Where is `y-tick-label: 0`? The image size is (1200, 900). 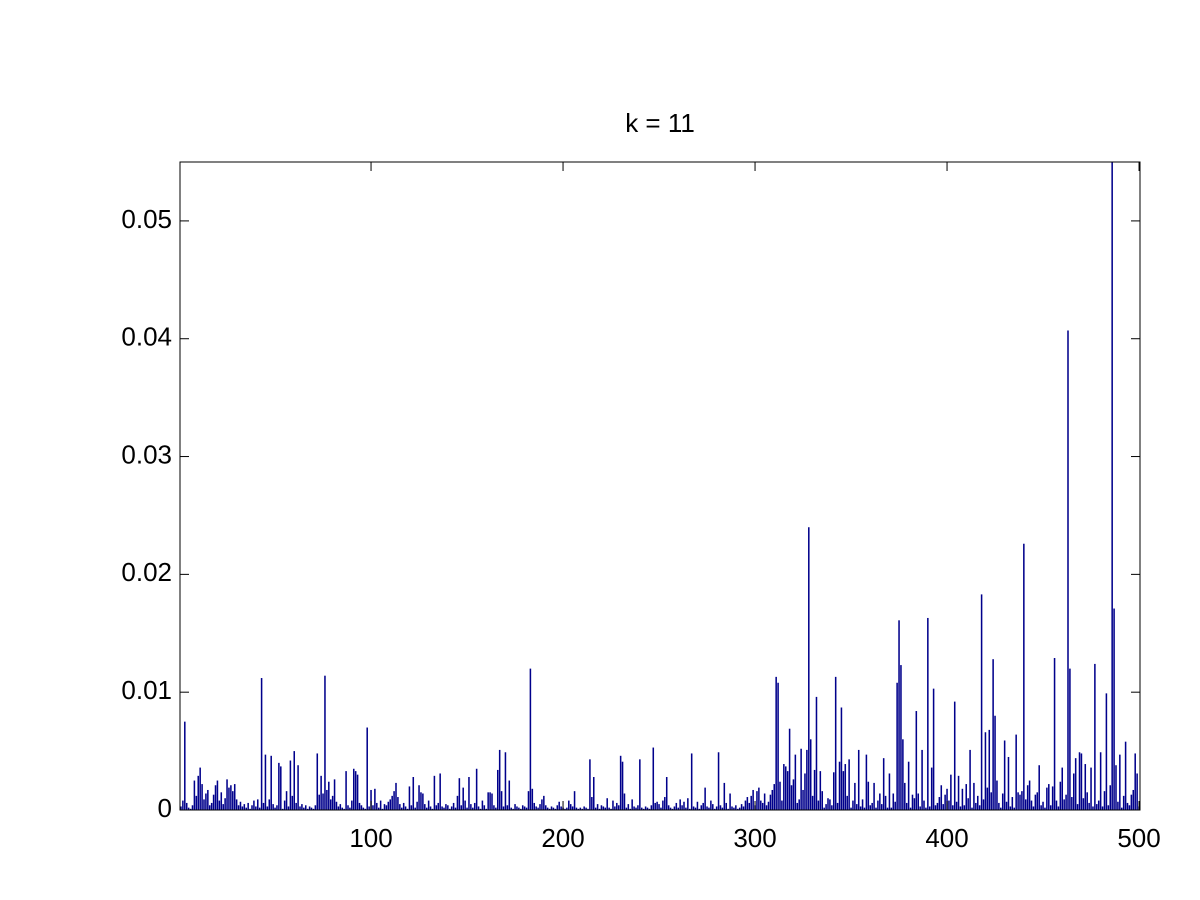
y-tick-label: 0 is located at coordinates (165, 808).